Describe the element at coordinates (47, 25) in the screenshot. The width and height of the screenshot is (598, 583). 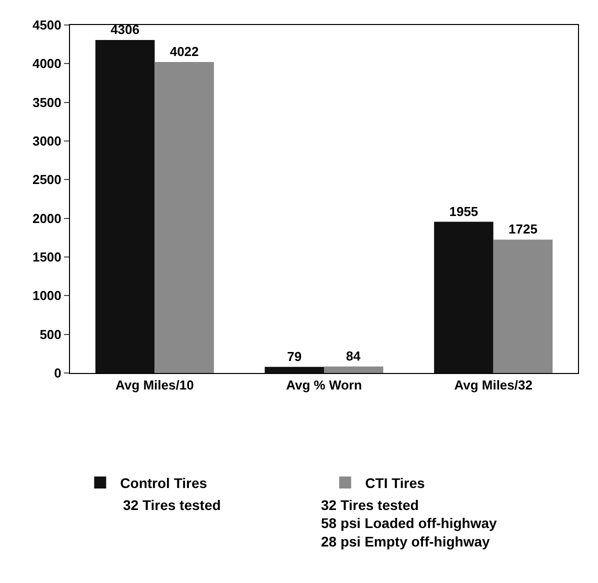
I see `y-tick-label: 4500` at that location.